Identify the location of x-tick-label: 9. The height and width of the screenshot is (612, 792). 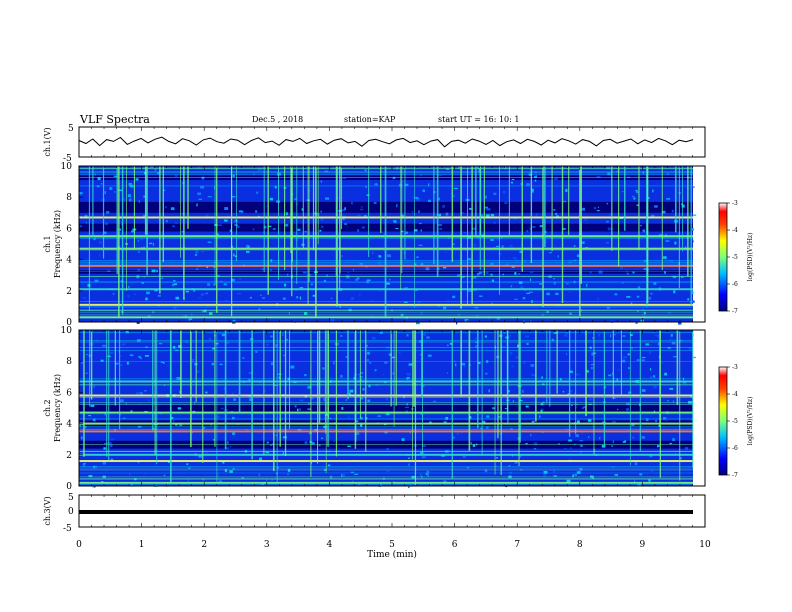
(643, 545).